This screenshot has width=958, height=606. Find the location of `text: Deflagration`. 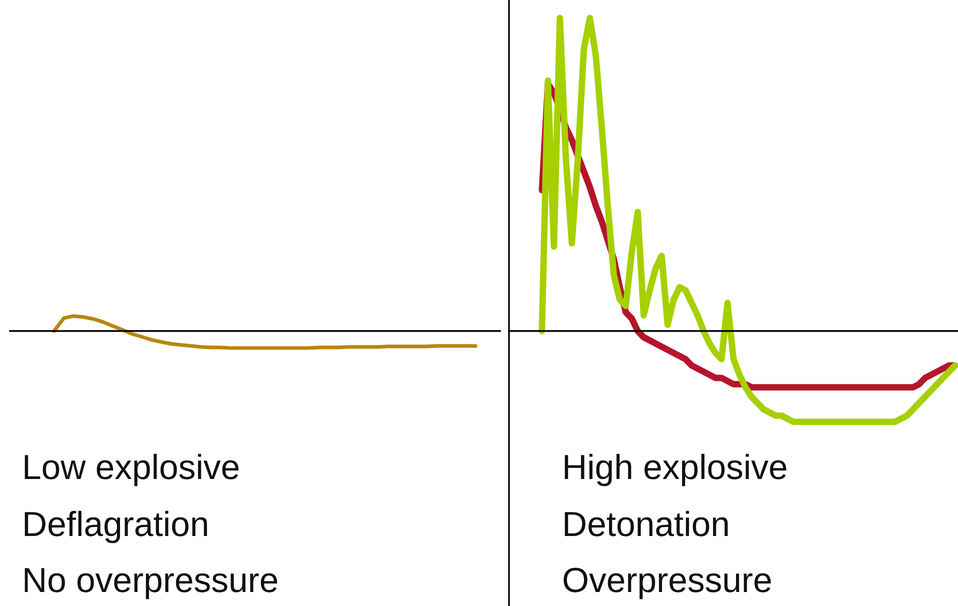

text: Deflagration is located at coordinates (115, 527).